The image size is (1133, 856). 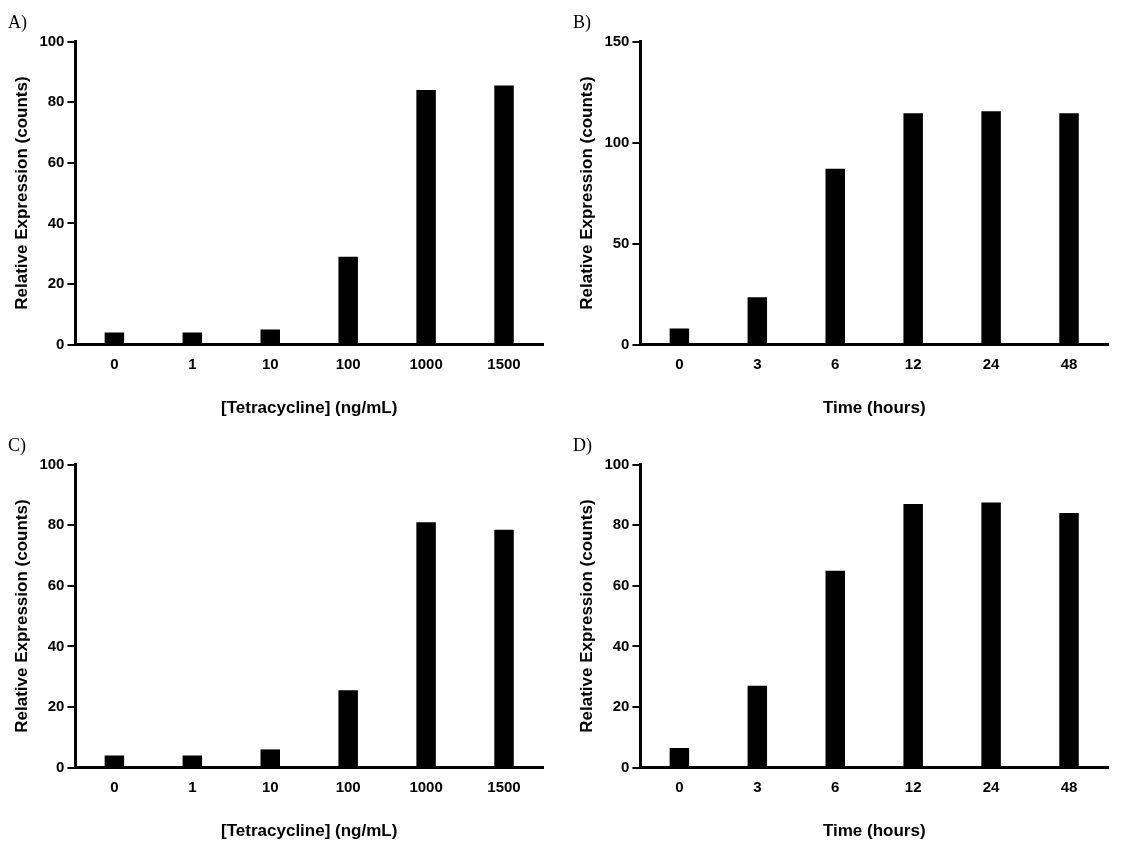 What do you see at coordinates (621, 242) in the screenshot?
I see `y-tick-label: 50` at bounding box center [621, 242].